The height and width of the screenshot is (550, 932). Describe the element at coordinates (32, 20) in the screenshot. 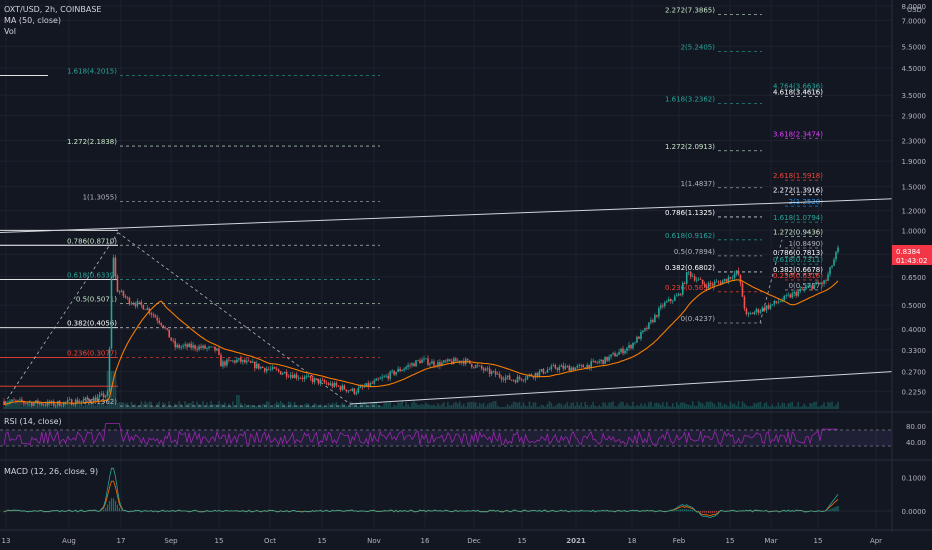

I see `ma-legend: MA (50, close)` at that location.